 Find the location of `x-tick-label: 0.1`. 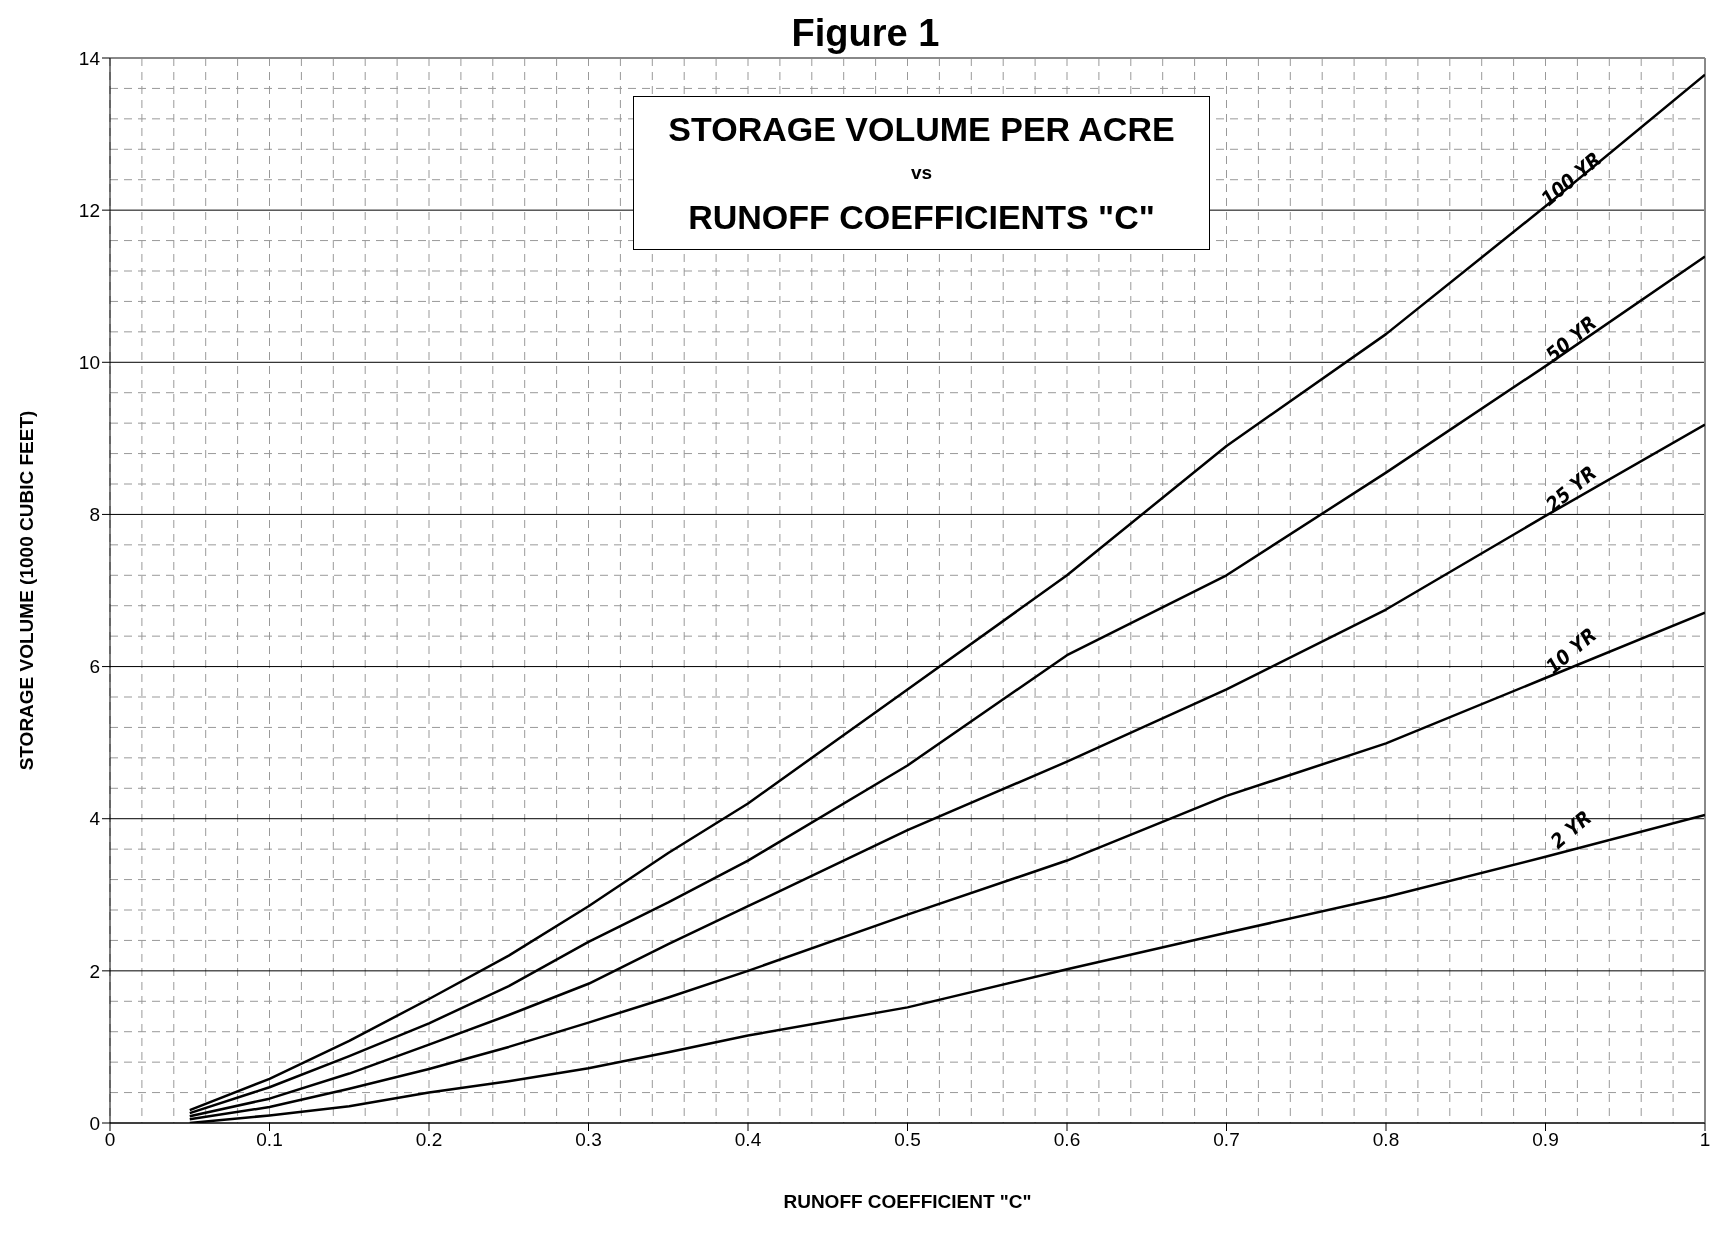

x-tick-label: 0.1 is located at coordinates (269, 1140).